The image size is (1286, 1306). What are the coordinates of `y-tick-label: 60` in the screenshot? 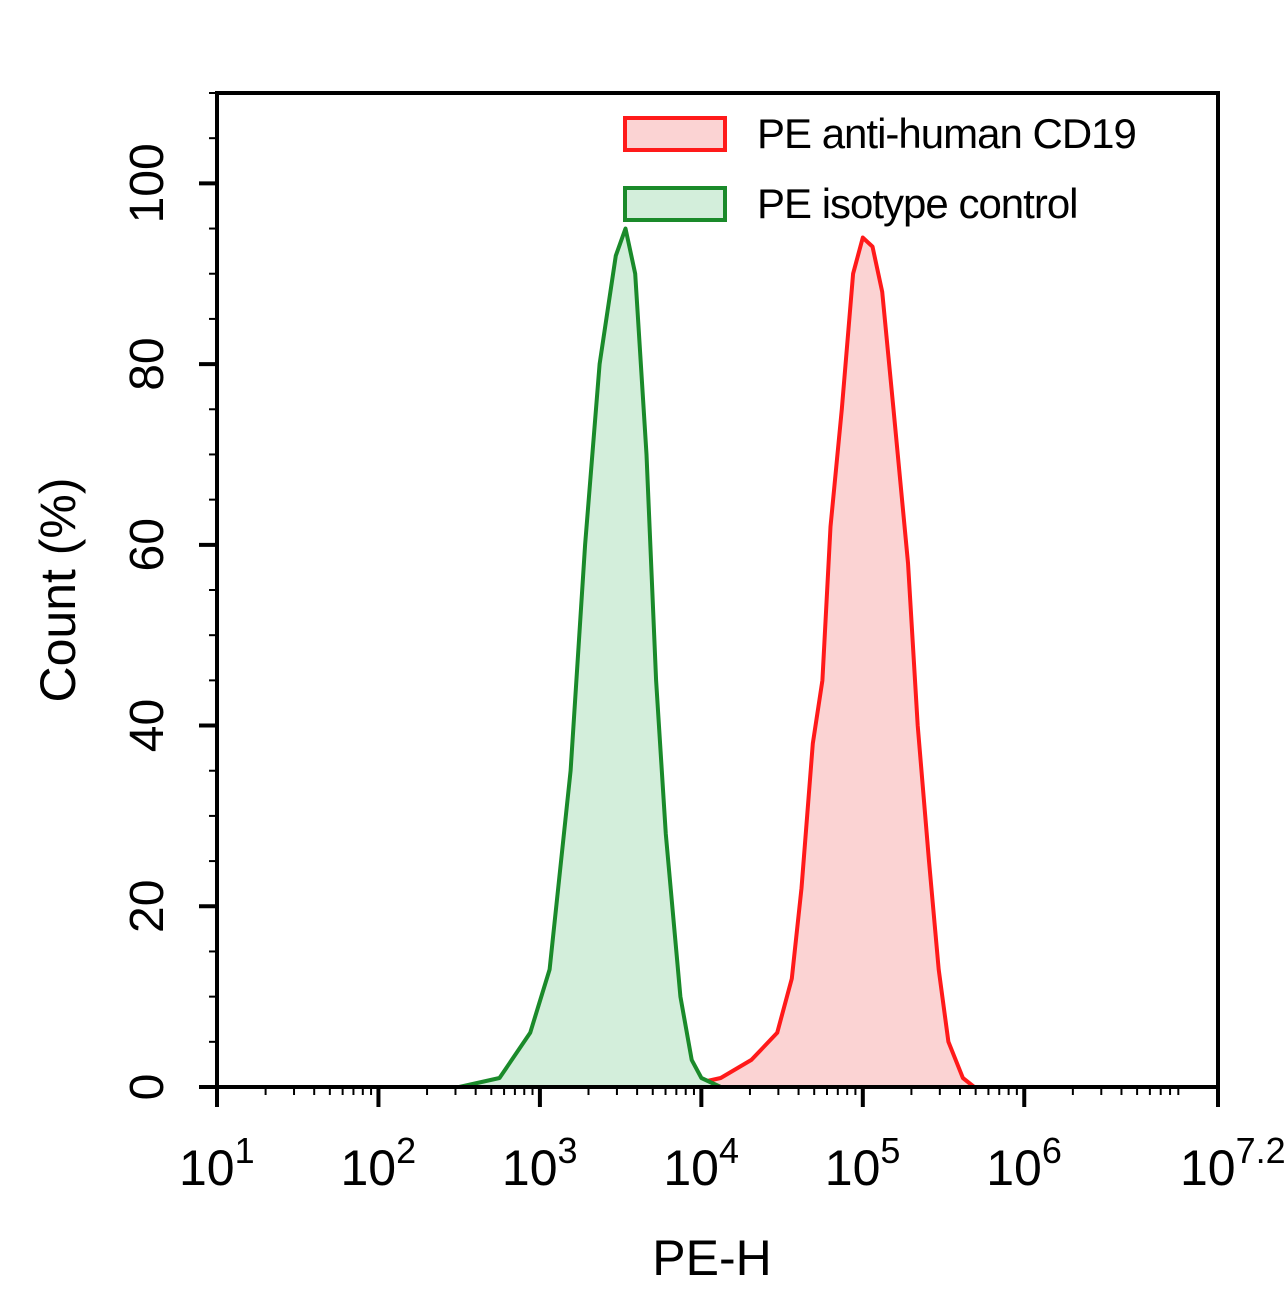 It's located at (147, 544).